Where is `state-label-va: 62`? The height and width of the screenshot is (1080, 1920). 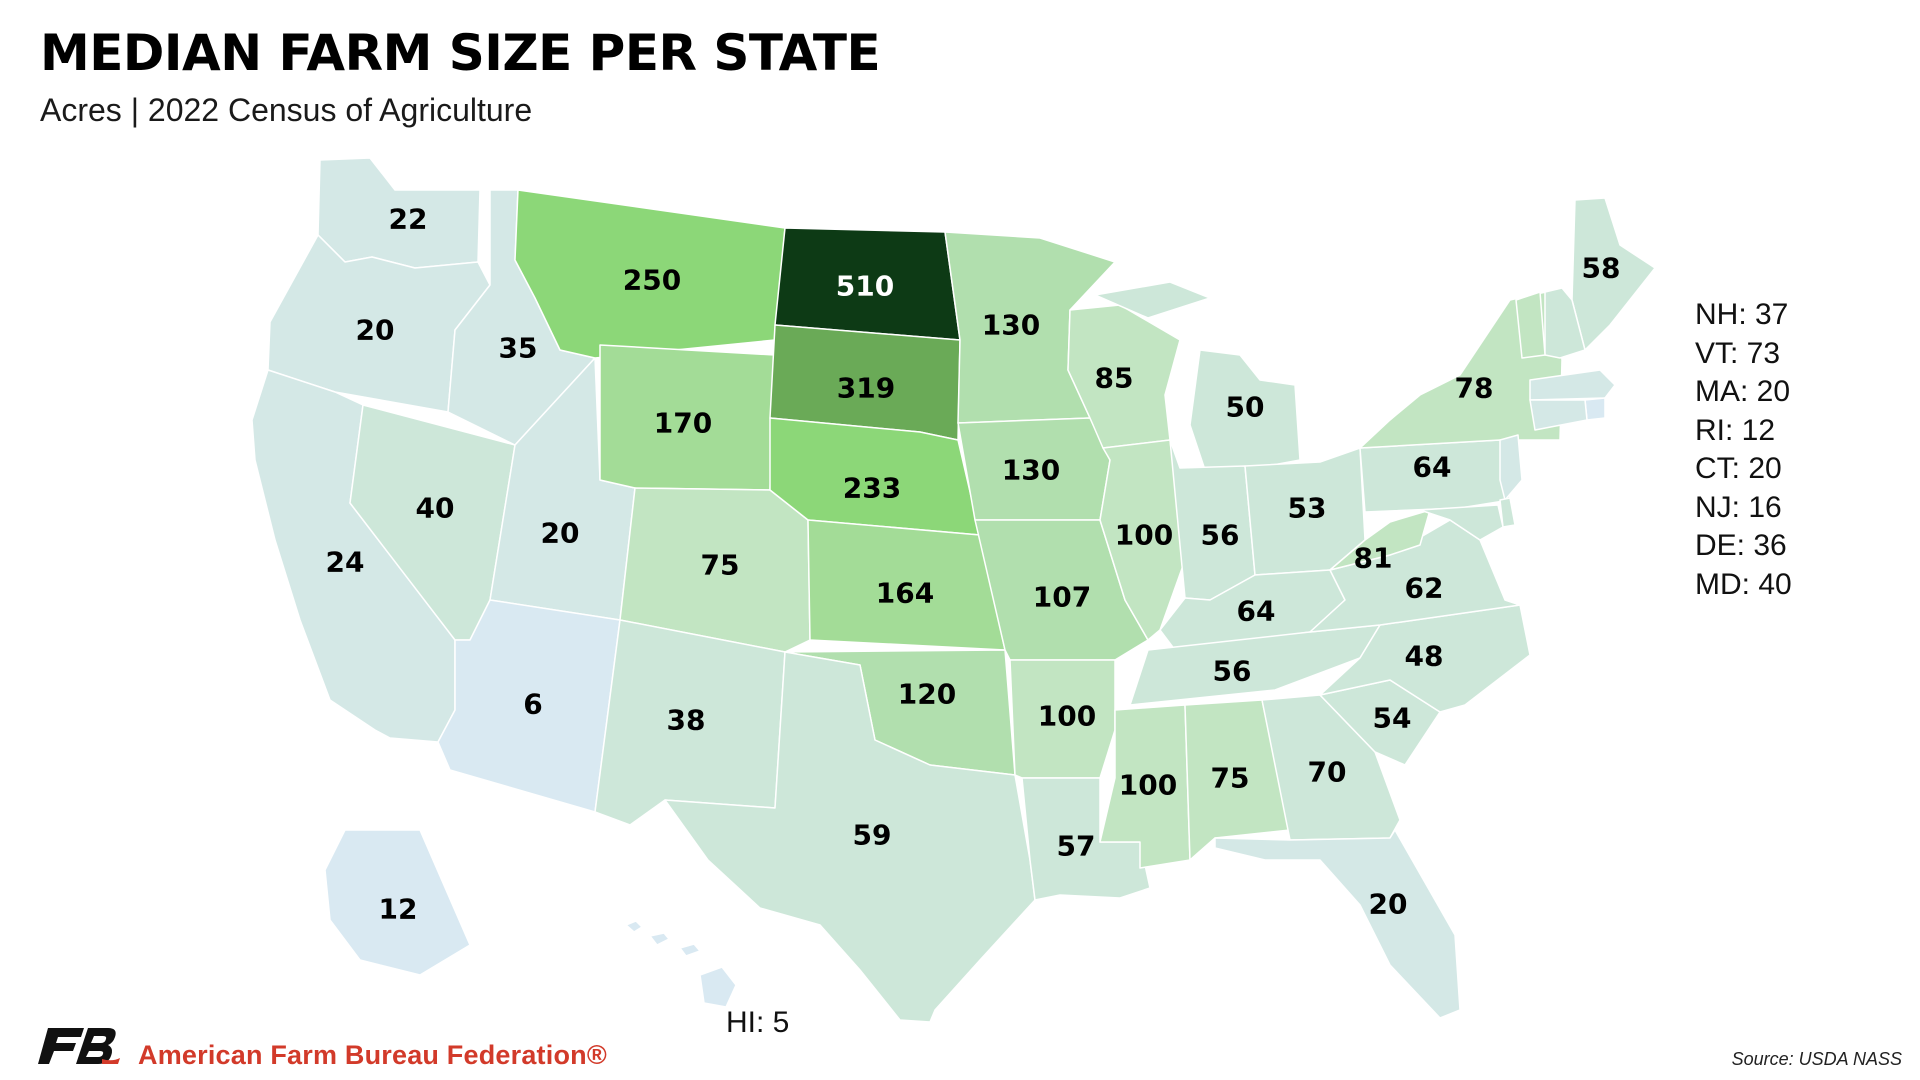
state-label-va: 62 is located at coordinates (1424, 588).